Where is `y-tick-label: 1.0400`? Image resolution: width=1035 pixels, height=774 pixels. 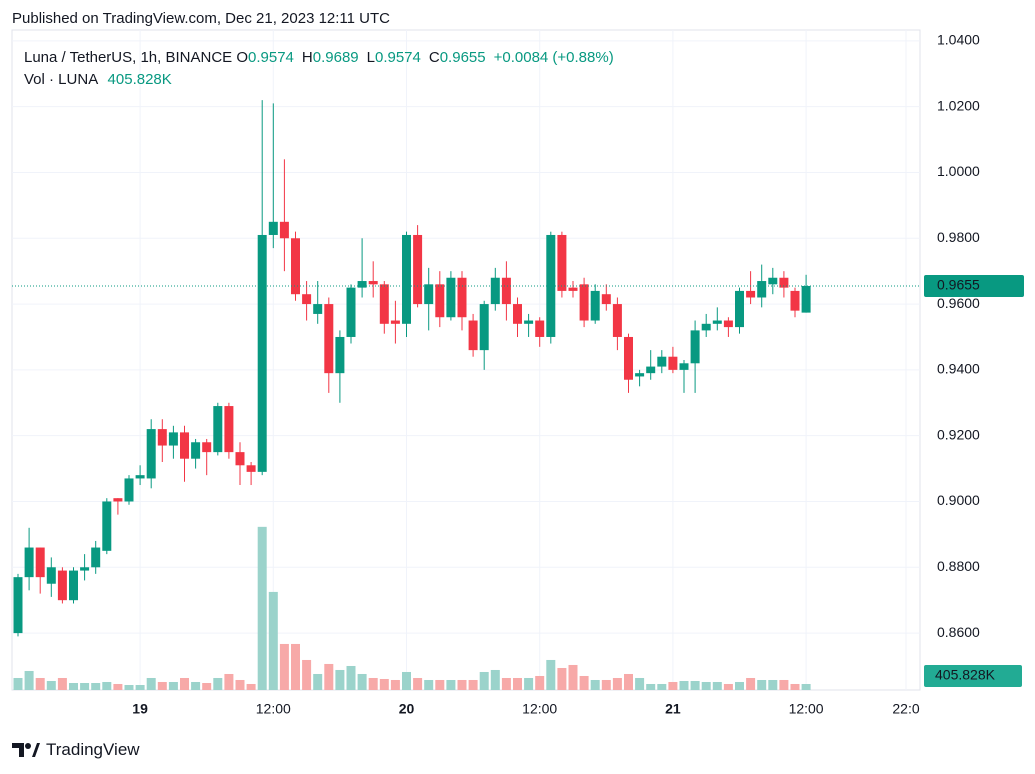
y-tick-label: 1.0400 is located at coordinates (958, 40).